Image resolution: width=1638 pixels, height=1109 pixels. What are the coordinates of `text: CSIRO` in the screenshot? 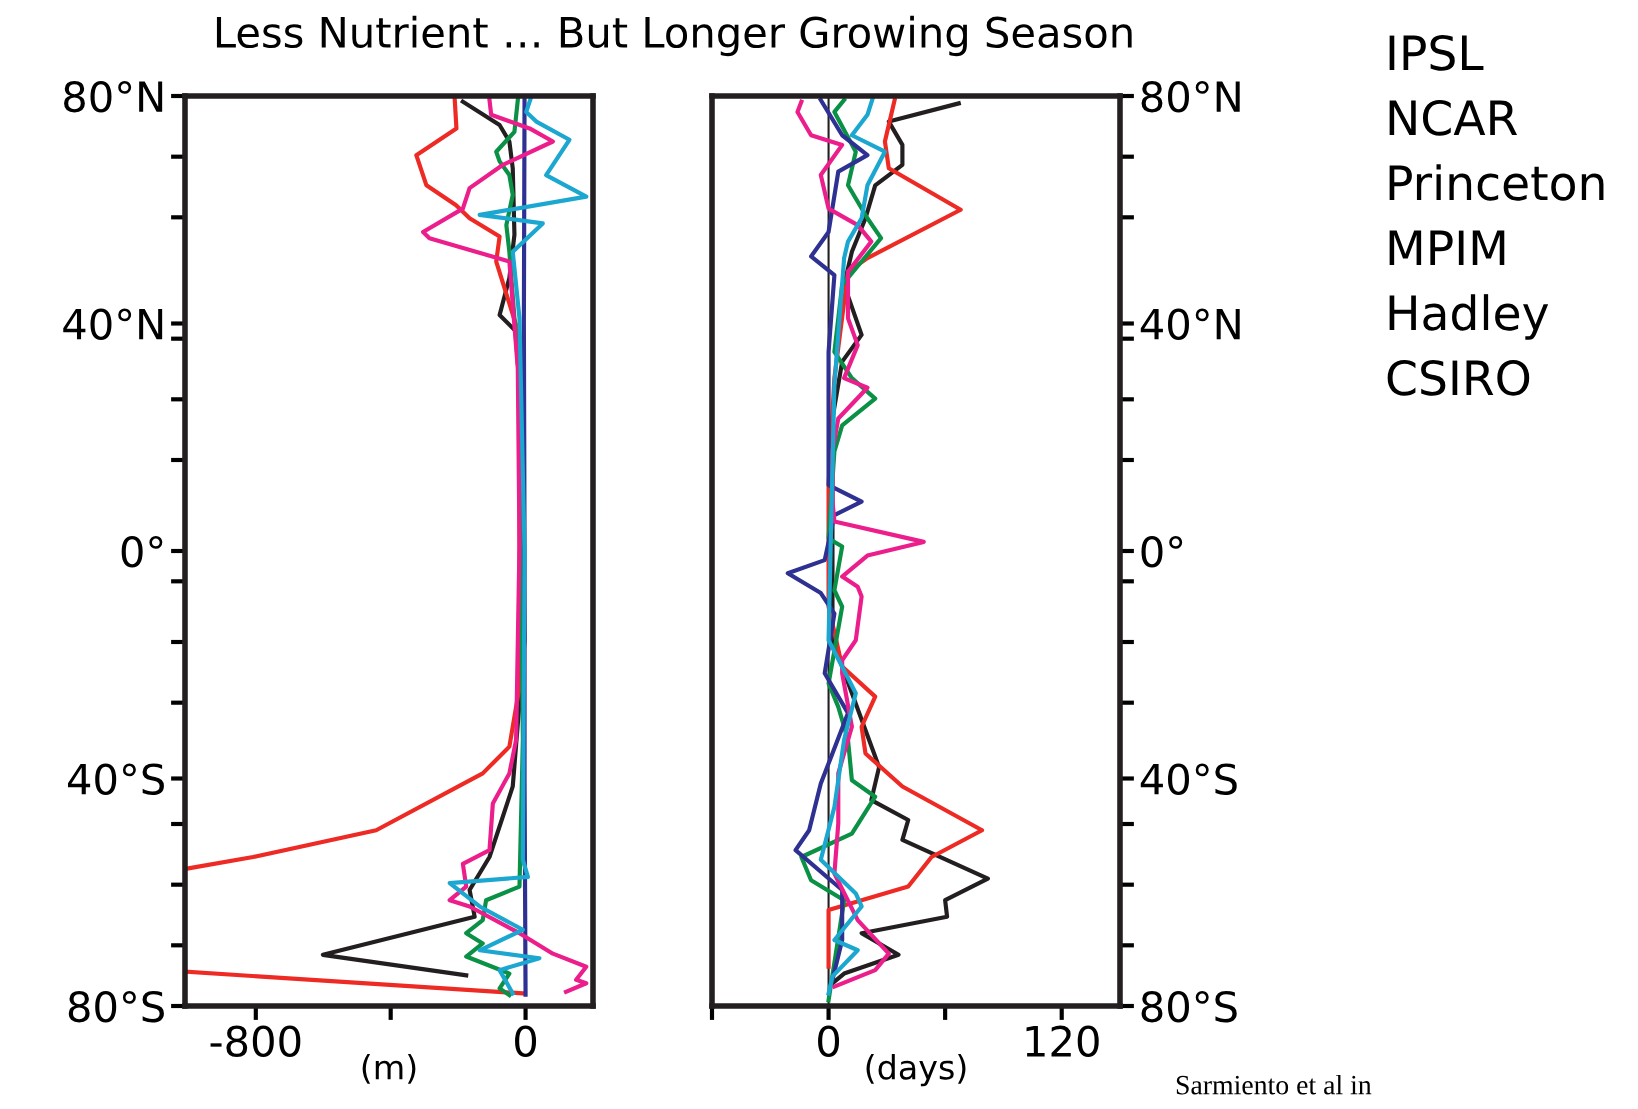 It's located at (1458, 377).